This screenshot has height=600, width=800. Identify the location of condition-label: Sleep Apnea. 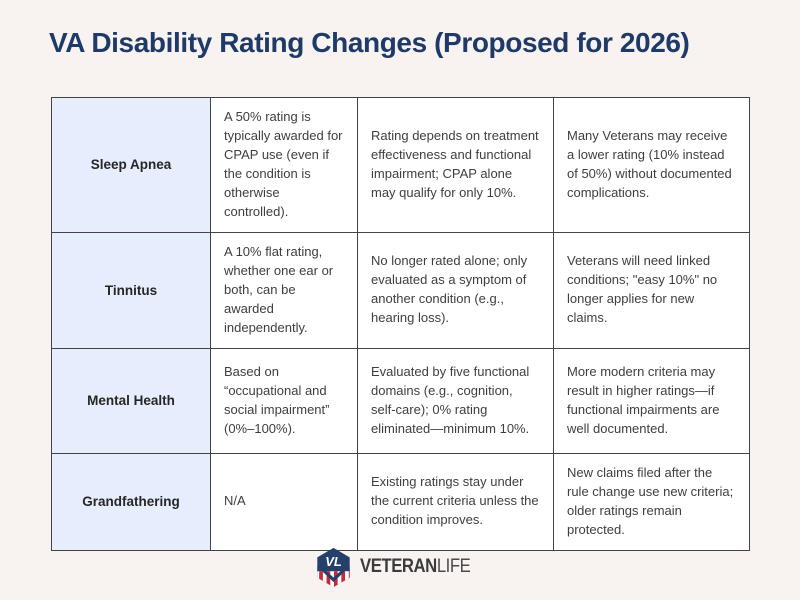
(131, 165).